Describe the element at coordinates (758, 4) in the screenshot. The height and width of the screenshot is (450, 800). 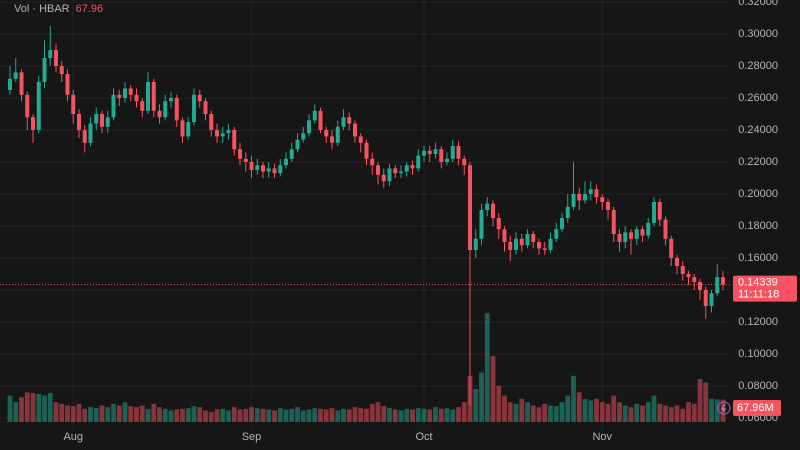
I see `y-tick-label: 0.32000` at that location.